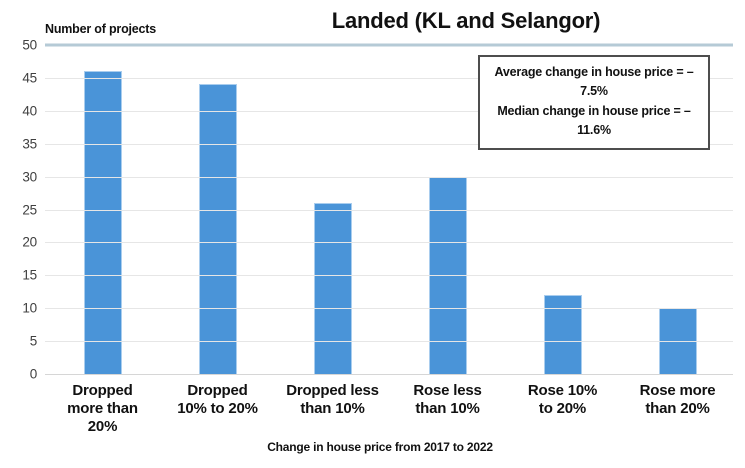  Describe the element at coordinates (100, 29) in the screenshot. I see `y-axis-title: Number of projects` at that location.